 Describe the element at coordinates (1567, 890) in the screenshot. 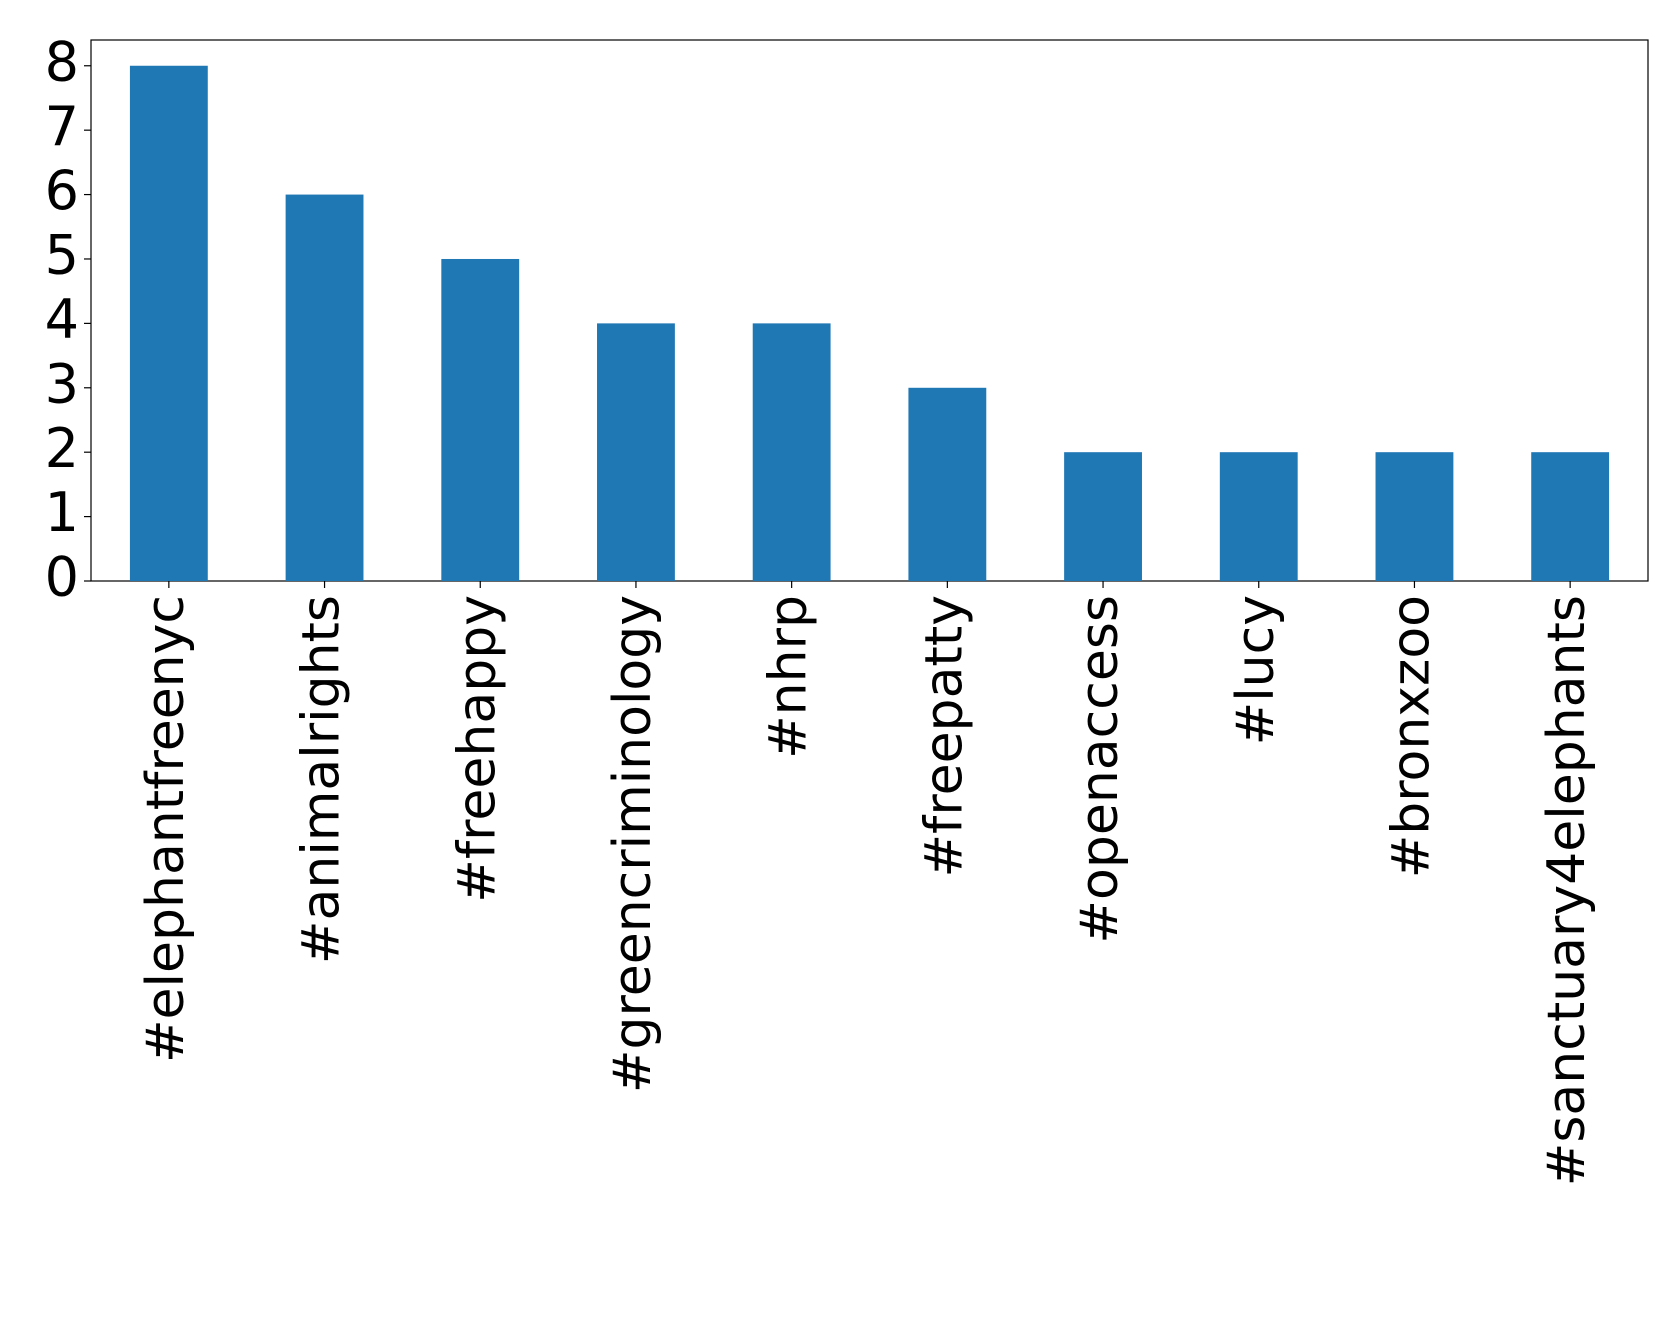

I see `x-tick-label: #sanctuary4elephants` at that location.